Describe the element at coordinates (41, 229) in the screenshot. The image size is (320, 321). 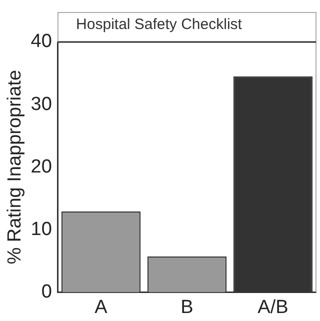
I see `y-tick-label: 10` at that location.